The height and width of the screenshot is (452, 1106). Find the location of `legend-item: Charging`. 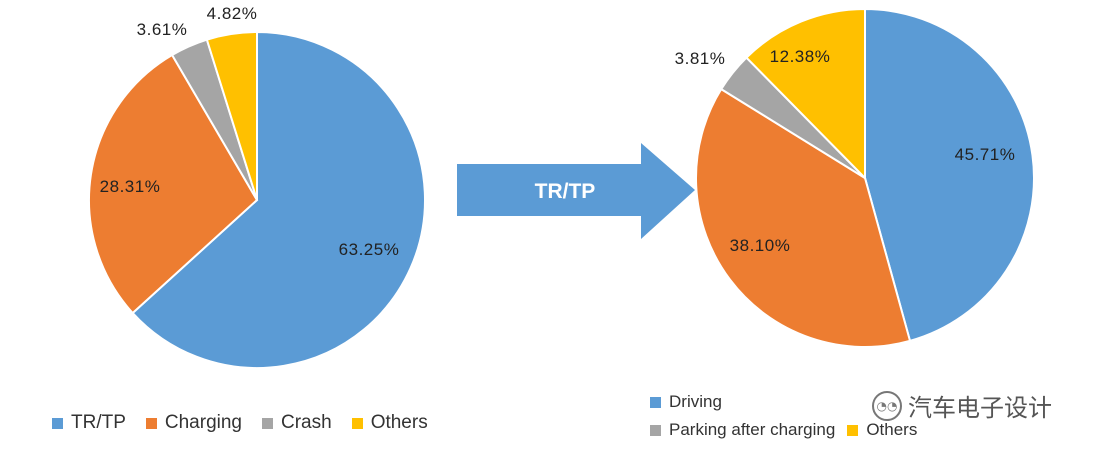

legend-item: Charging is located at coordinates (193, 423).